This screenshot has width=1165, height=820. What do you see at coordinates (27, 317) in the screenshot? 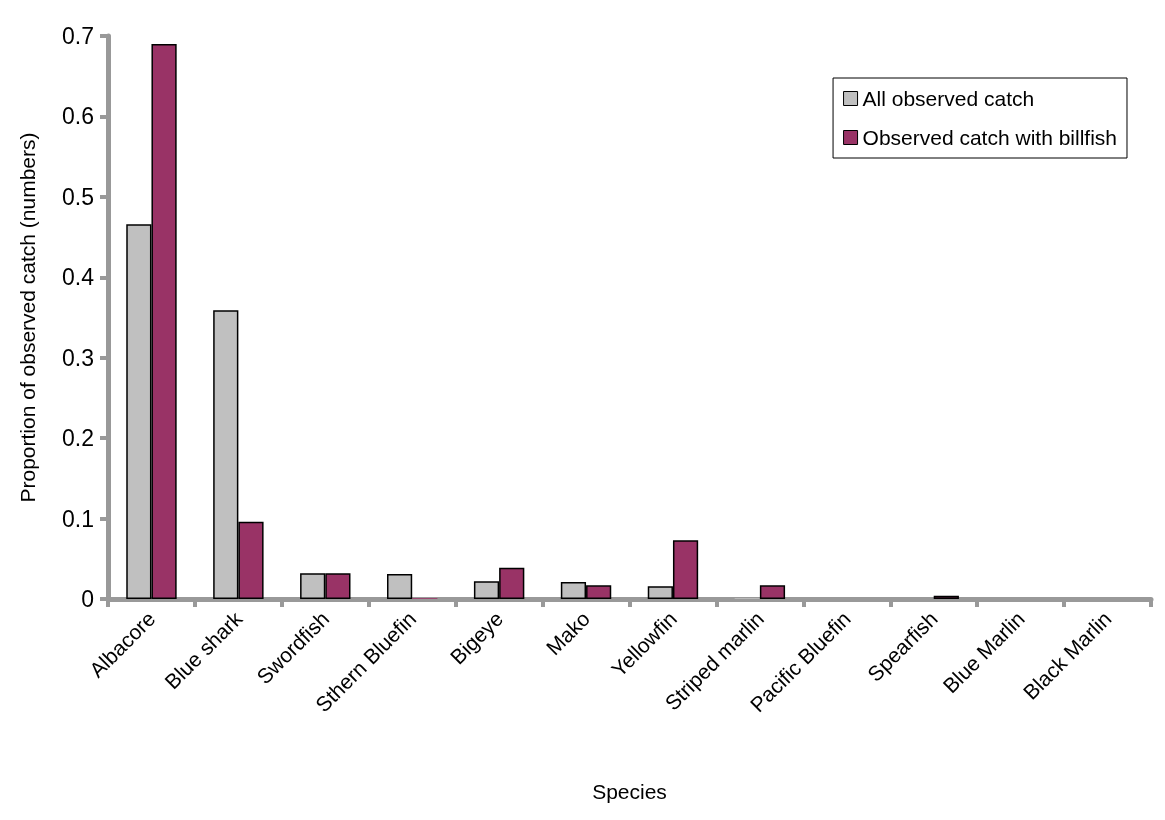
I see `y-axis-title: Proportion of observed catch (numbers)` at bounding box center [27, 317].